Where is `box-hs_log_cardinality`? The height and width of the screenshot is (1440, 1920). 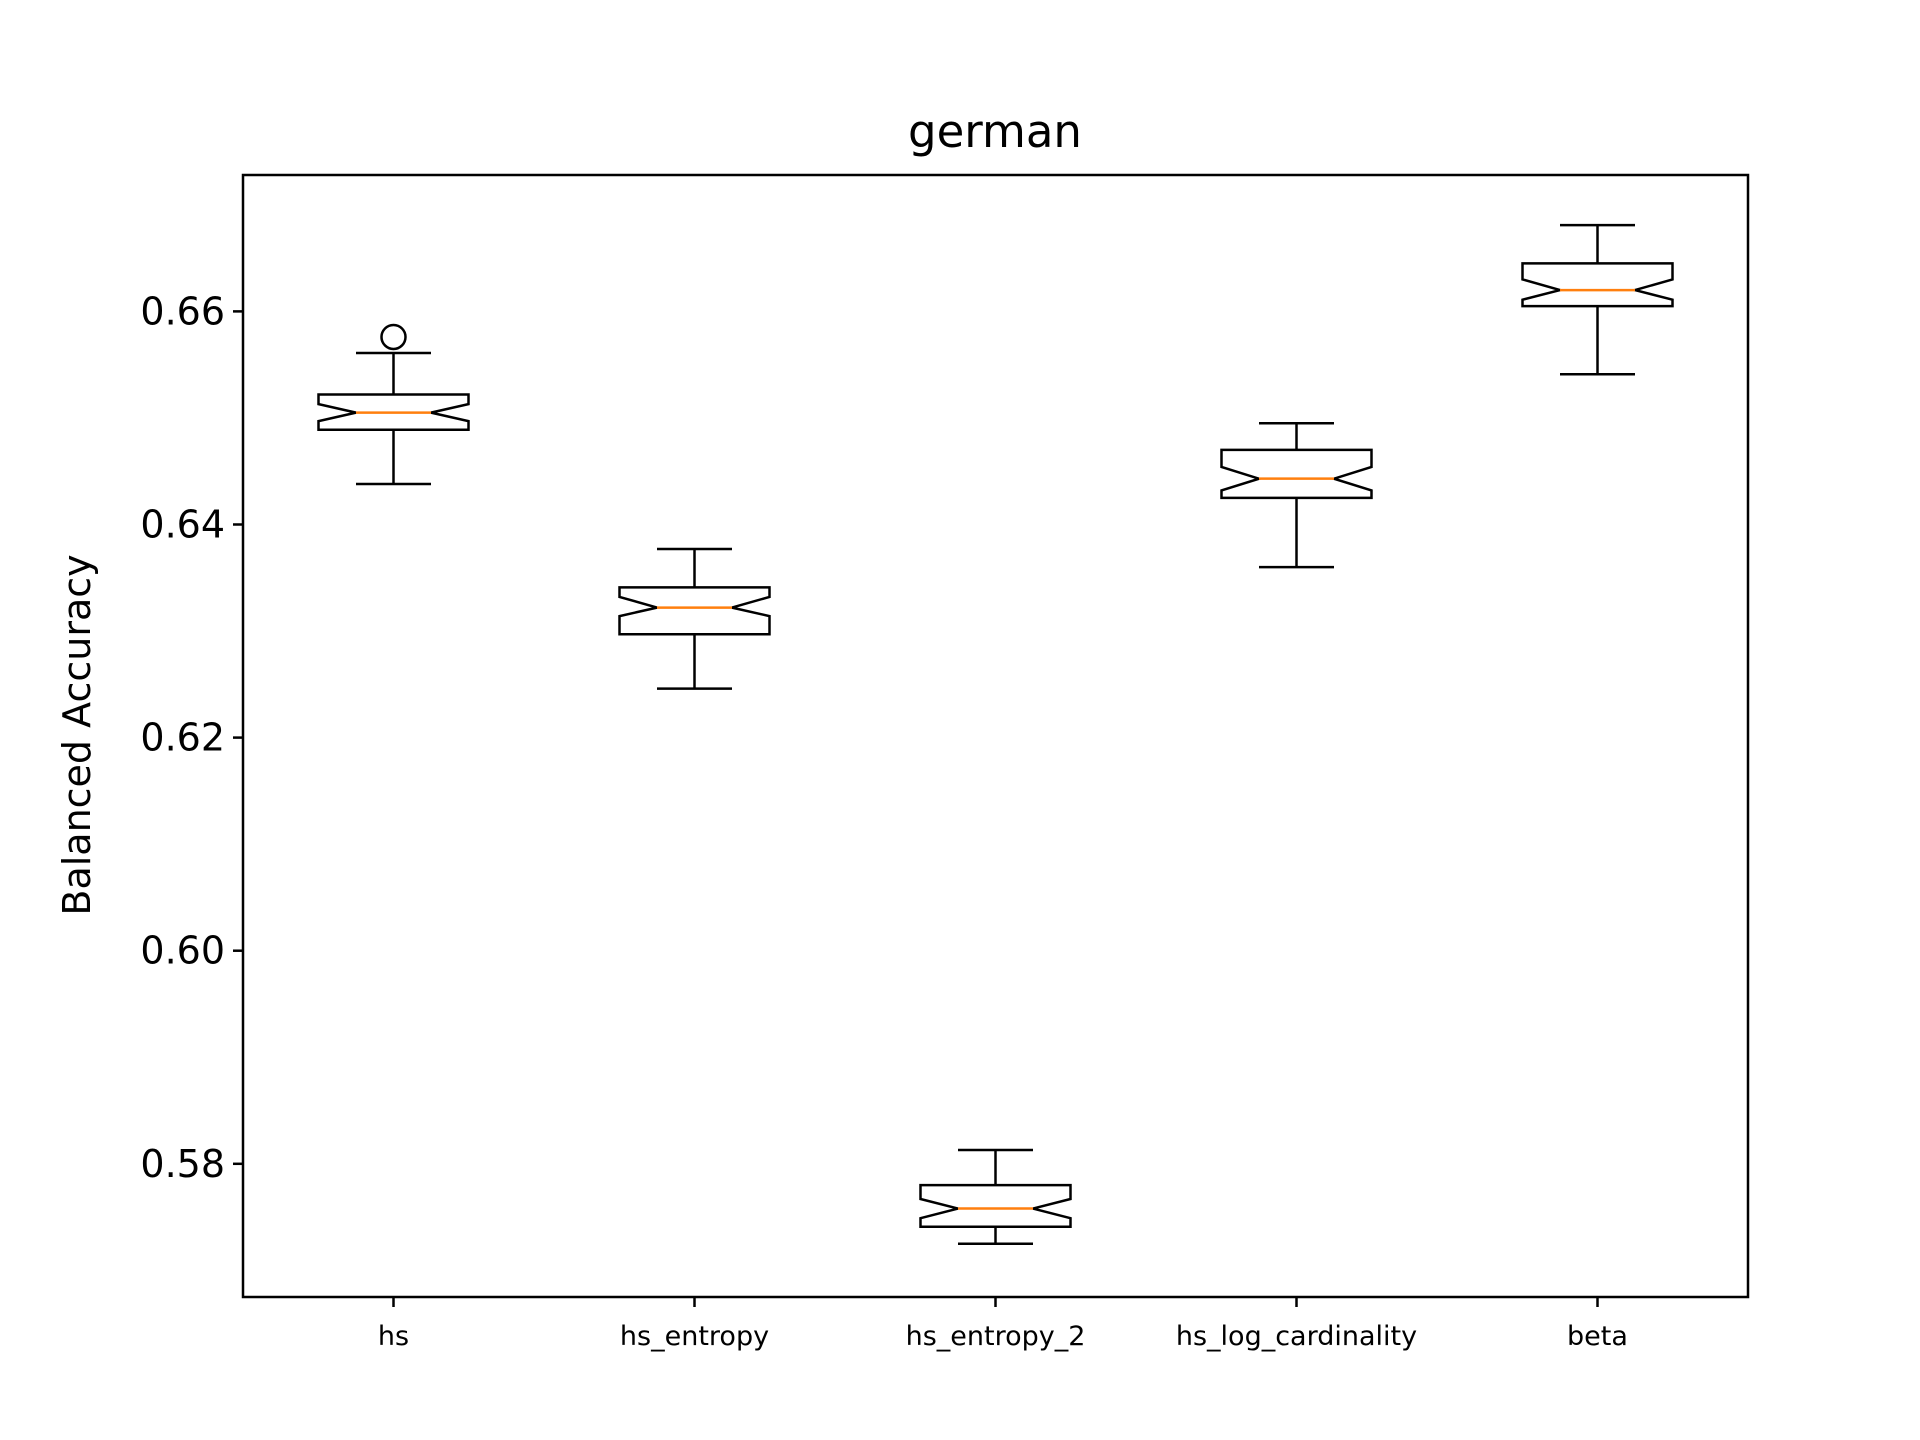
box-hs_log_cardinality is located at coordinates (1296, 474).